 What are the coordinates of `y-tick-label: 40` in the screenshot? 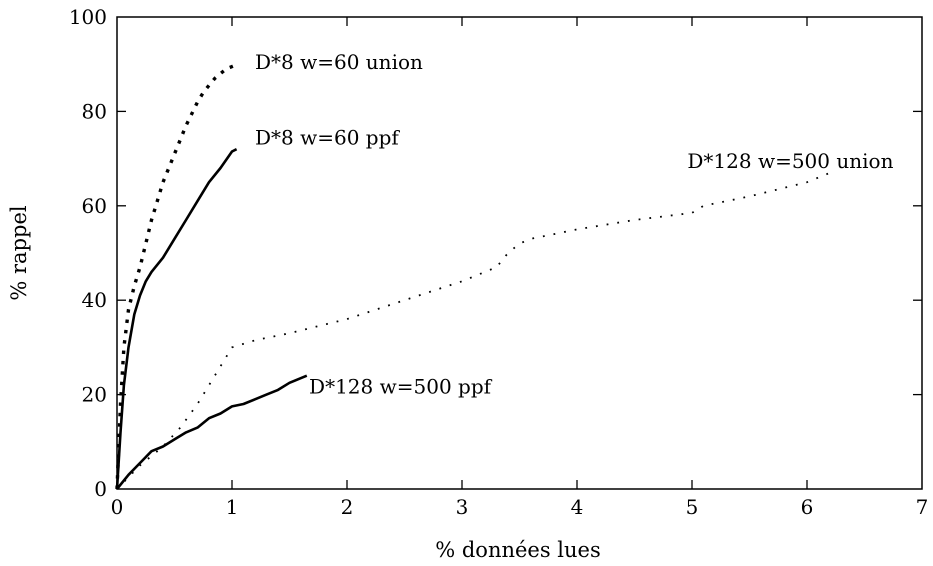 It's located at (94, 300).